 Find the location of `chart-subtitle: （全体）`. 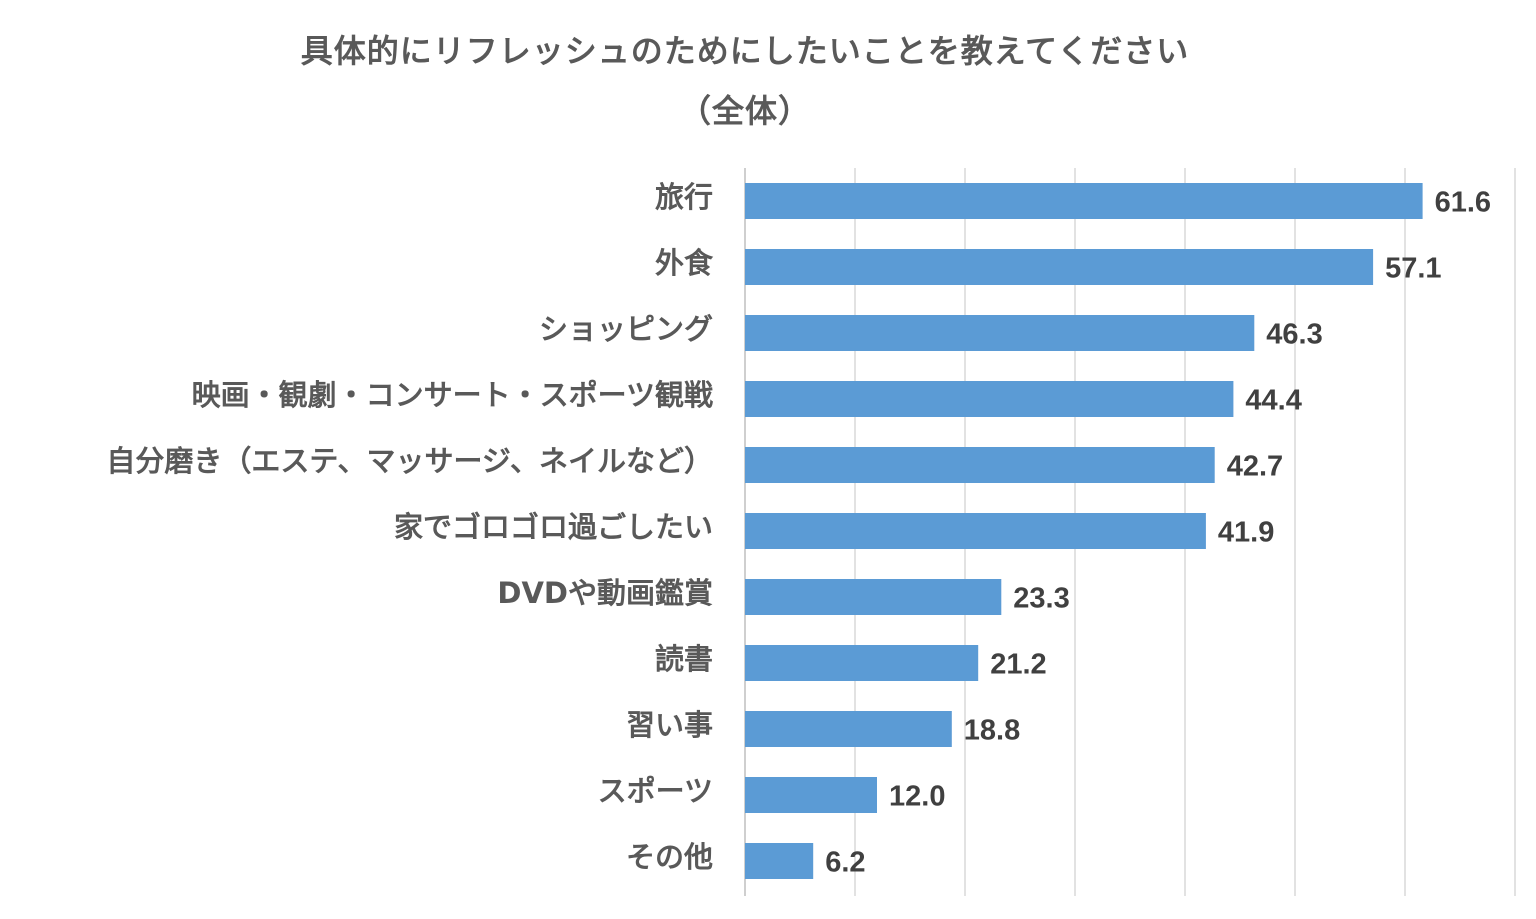

chart-subtitle: （全体） is located at coordinates (744, 111).